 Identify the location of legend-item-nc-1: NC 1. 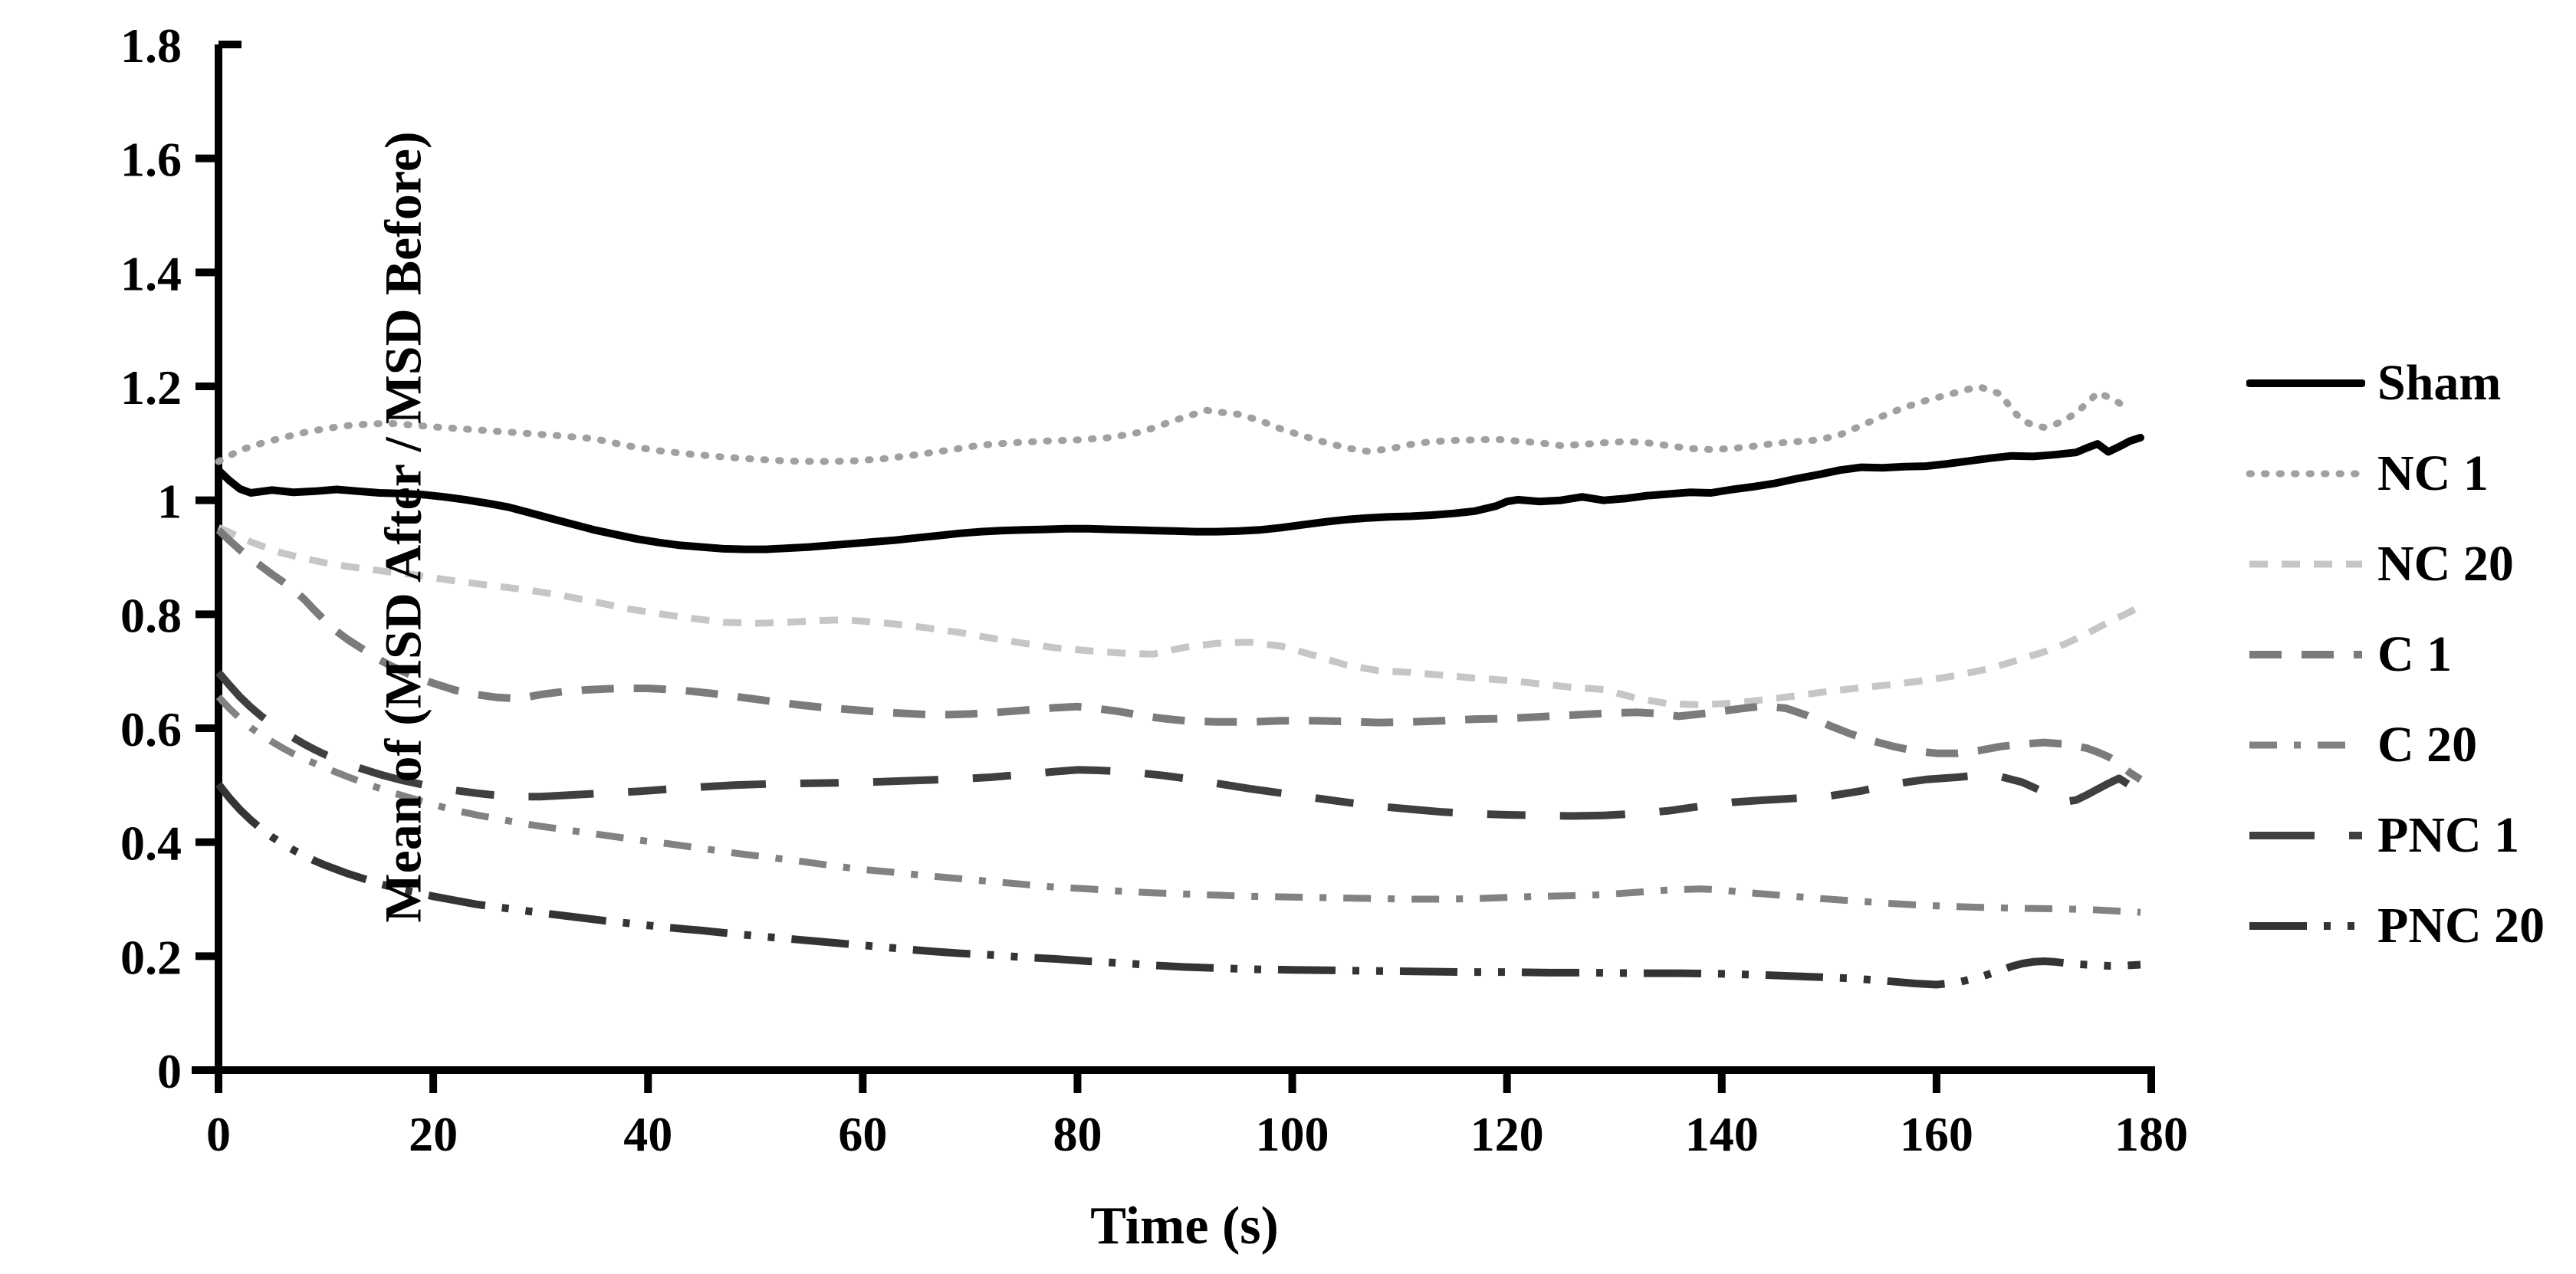
(2396, 474).